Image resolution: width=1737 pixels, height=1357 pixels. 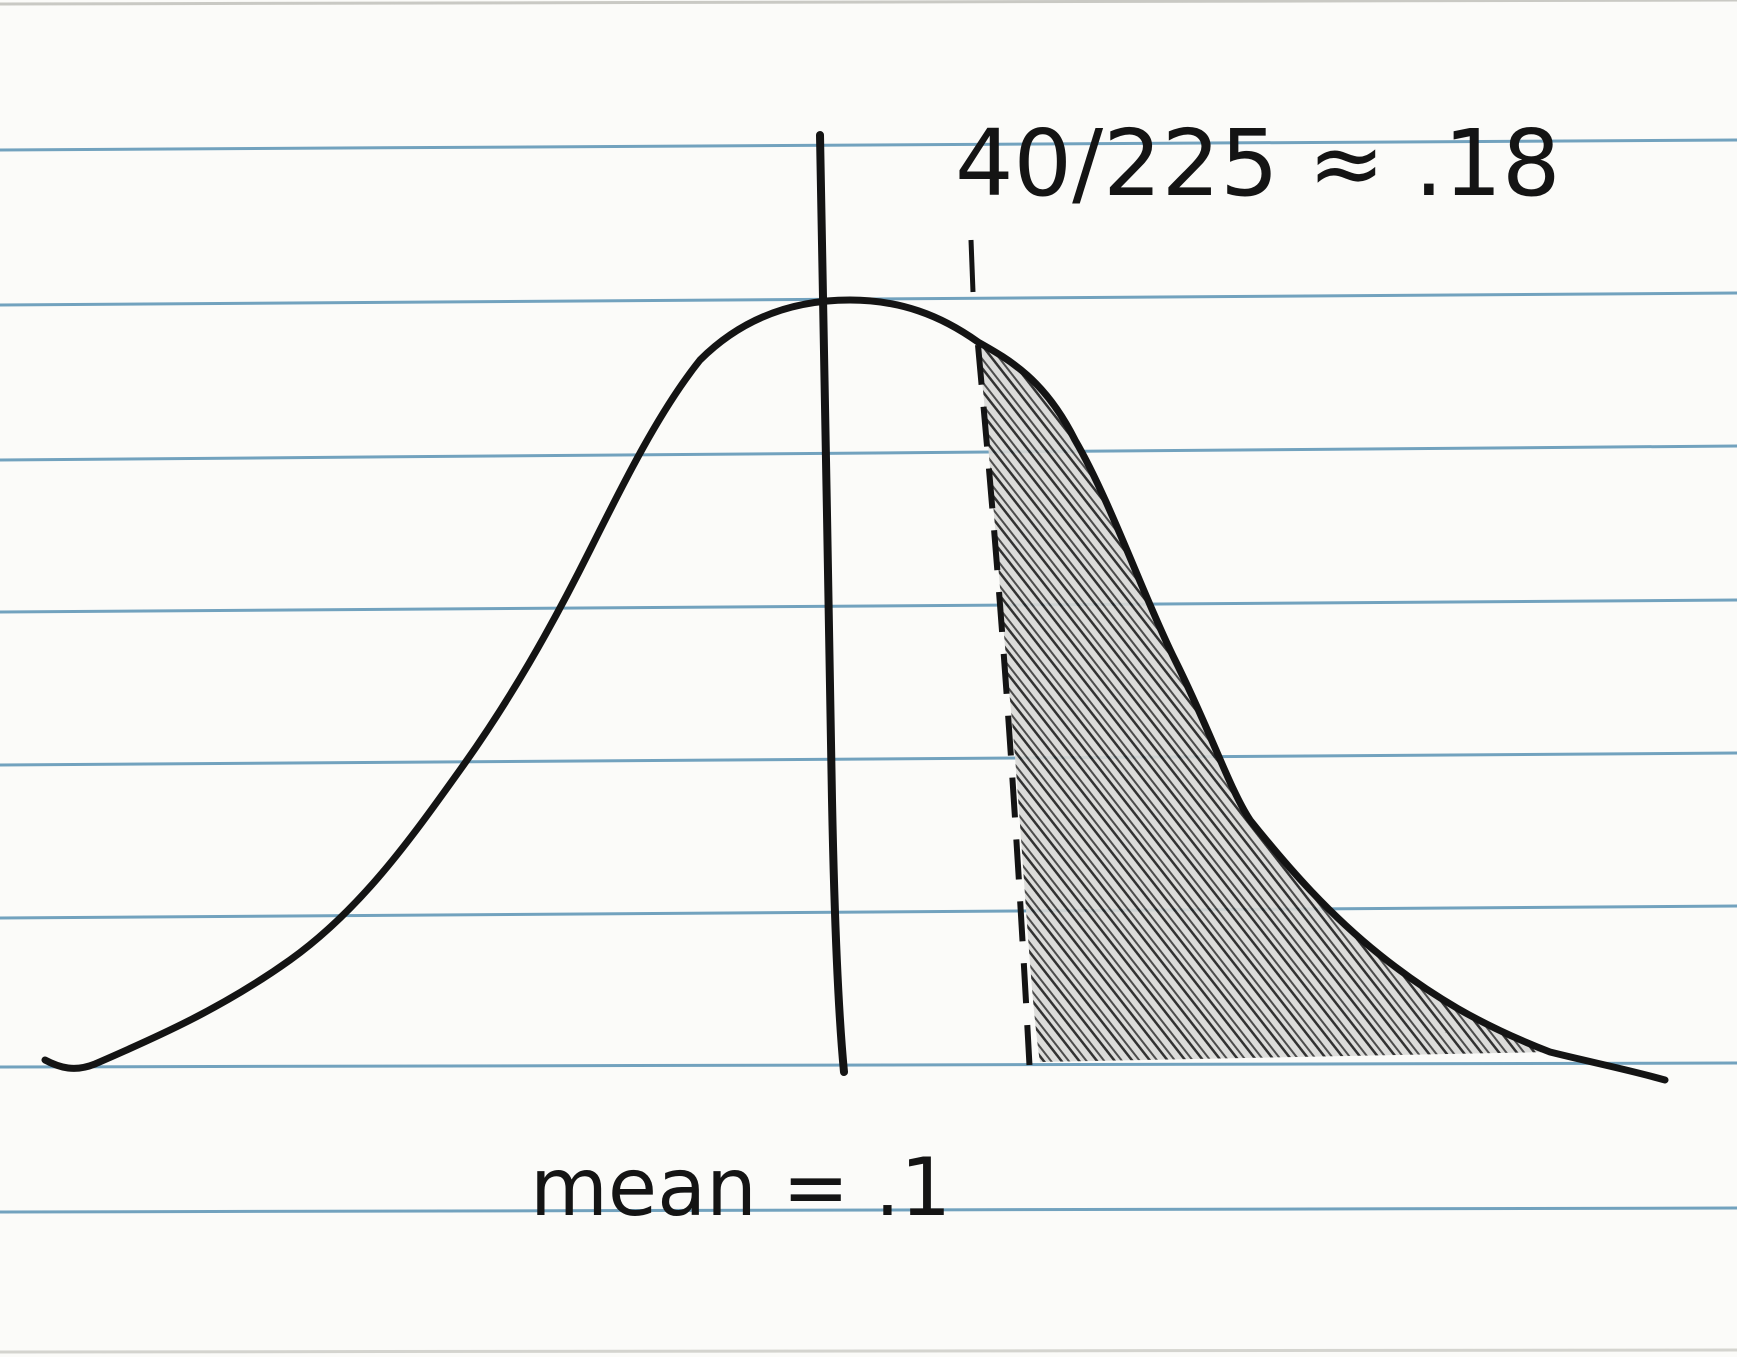 I want to click on tail-probability-annotation: 40/225 ≈ .18, so click(x=1258, y=163).